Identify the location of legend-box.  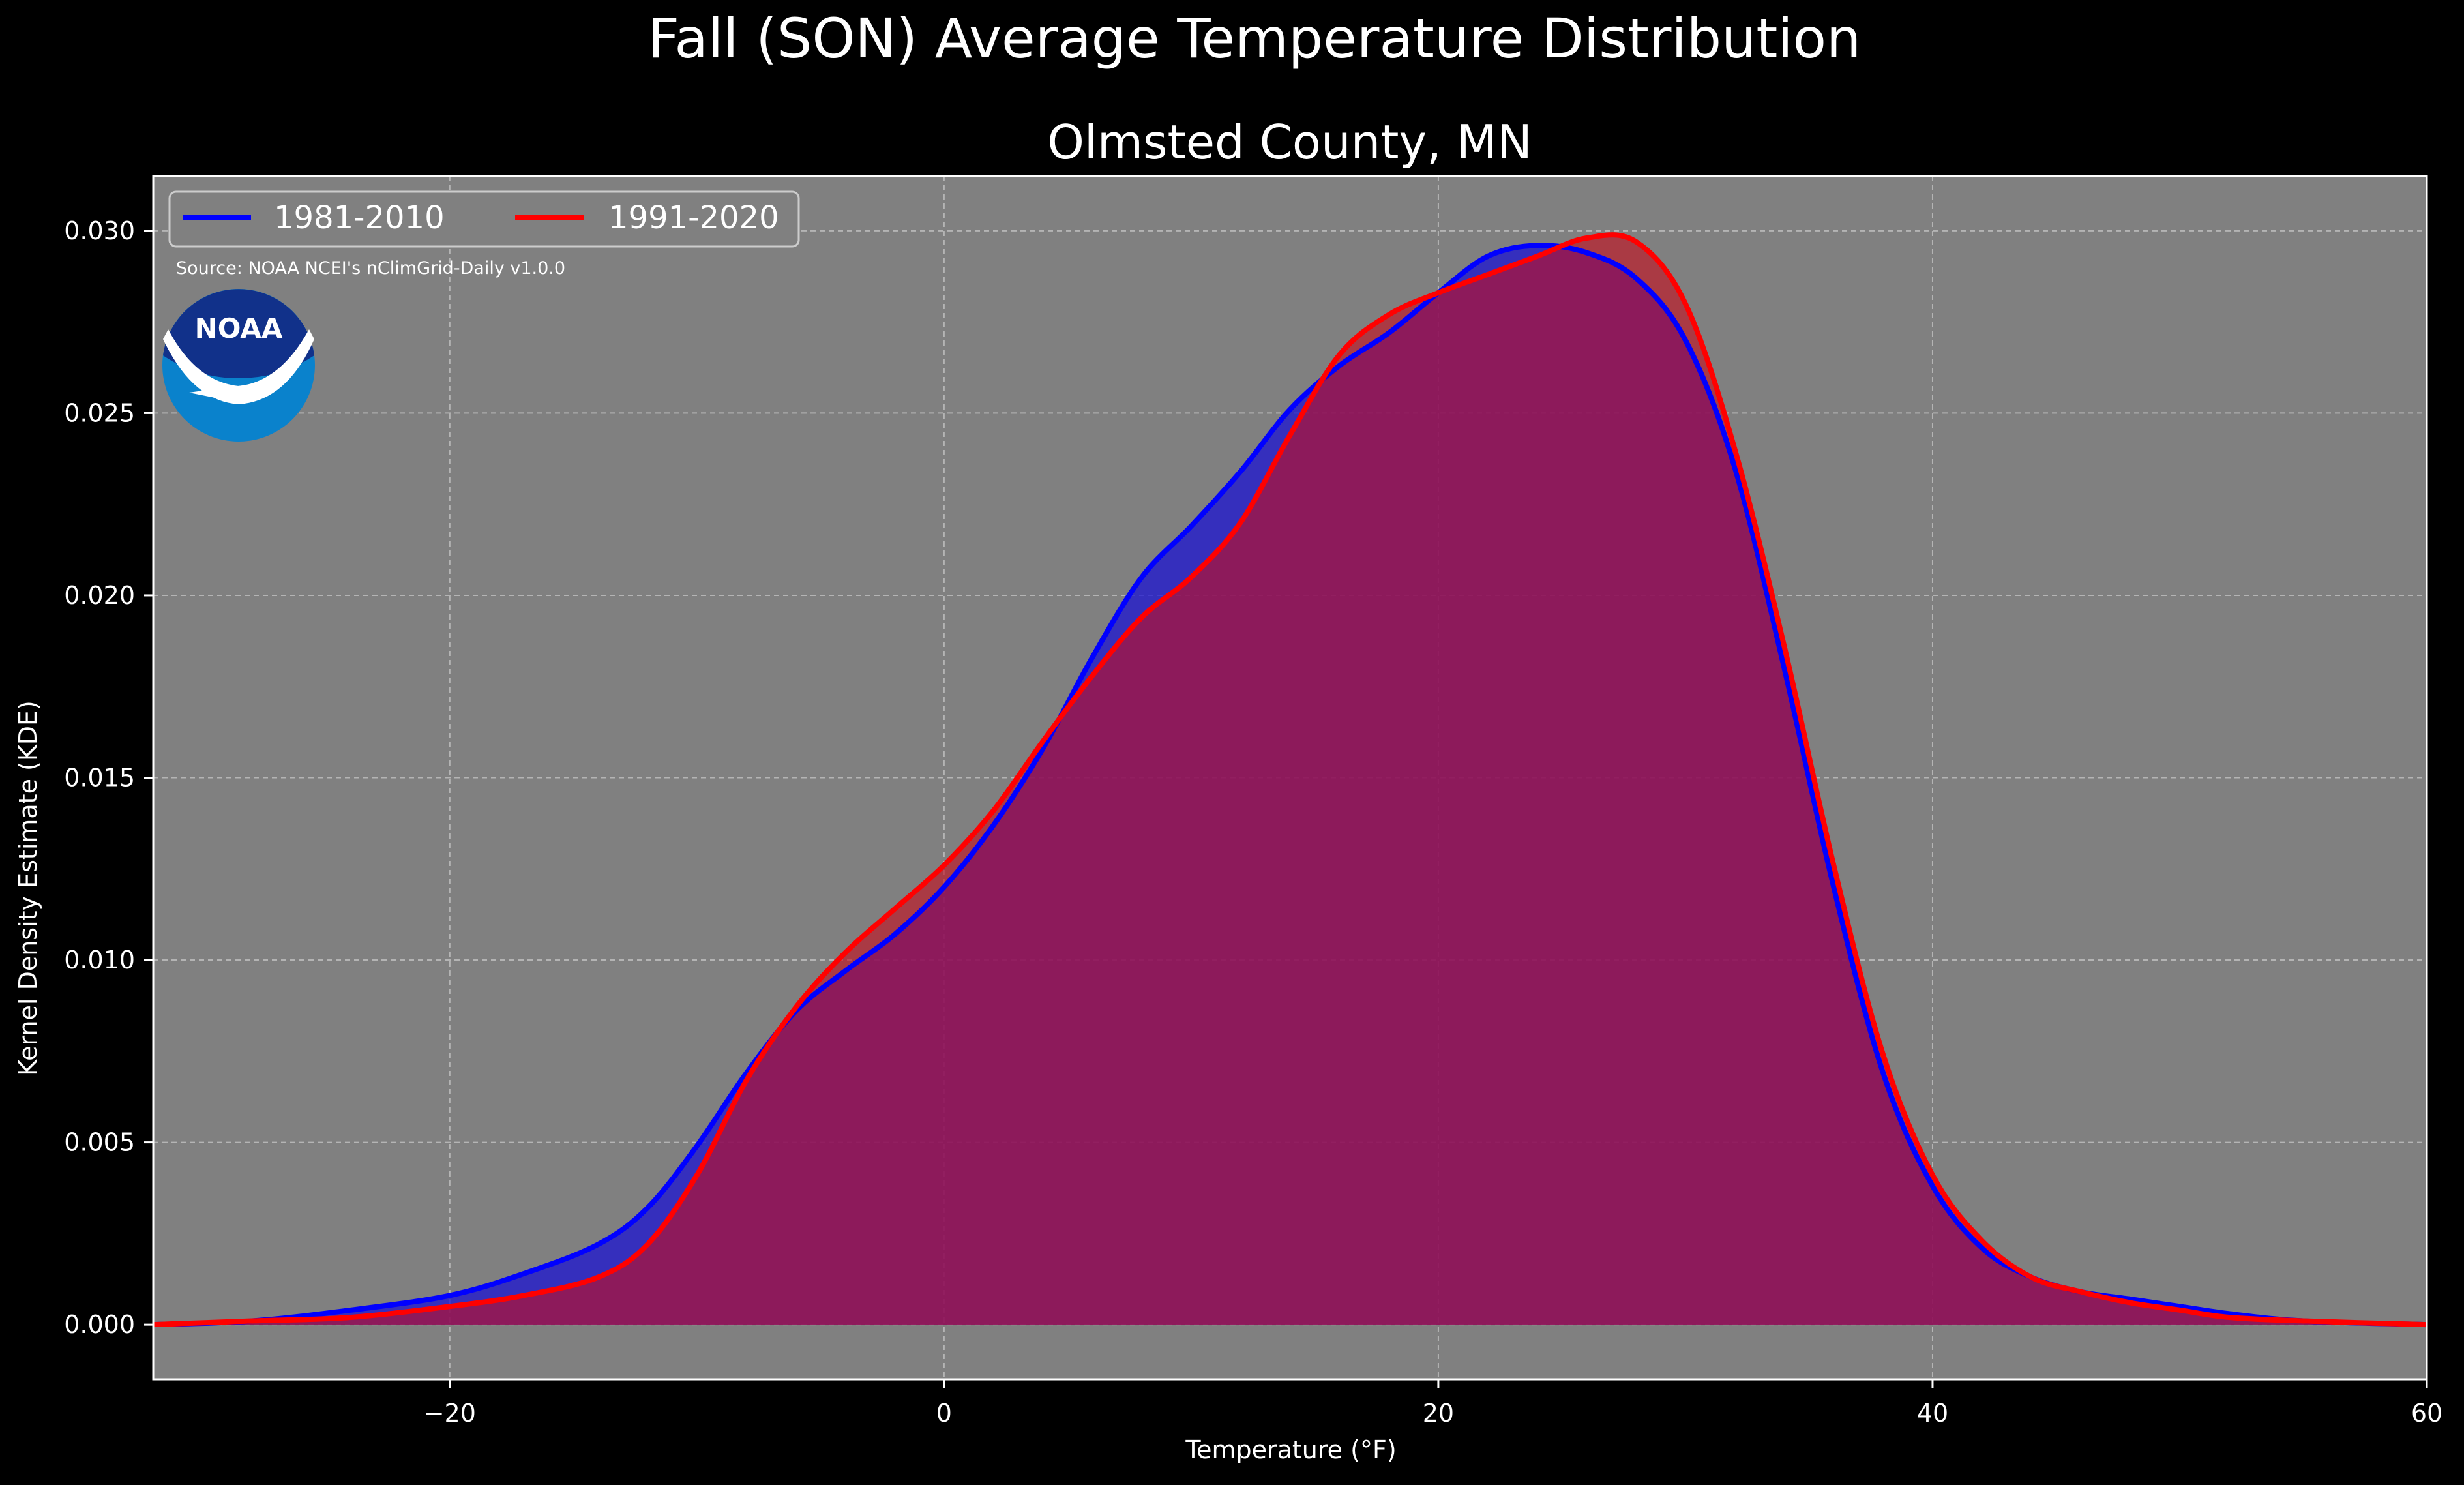
(484, 219).